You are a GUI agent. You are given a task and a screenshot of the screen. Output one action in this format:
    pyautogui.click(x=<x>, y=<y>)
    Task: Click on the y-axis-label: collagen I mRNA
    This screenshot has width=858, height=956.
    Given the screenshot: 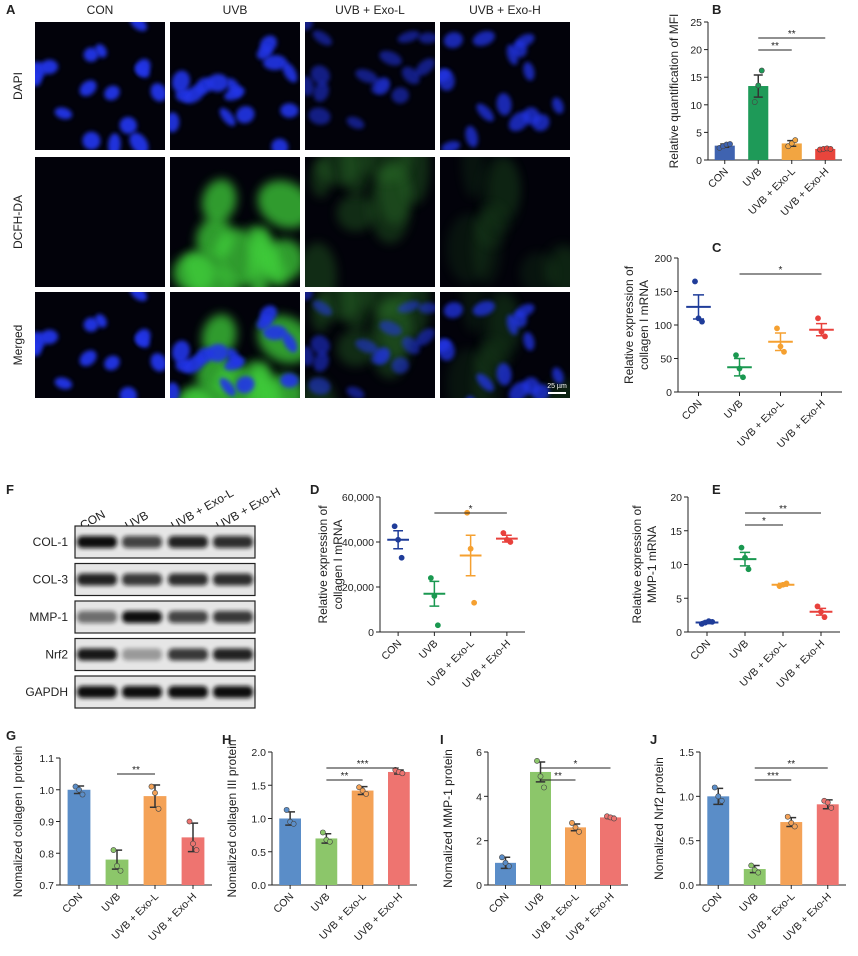 What is the action you would take?
    pyautogui.click(x=338, y=564)
    